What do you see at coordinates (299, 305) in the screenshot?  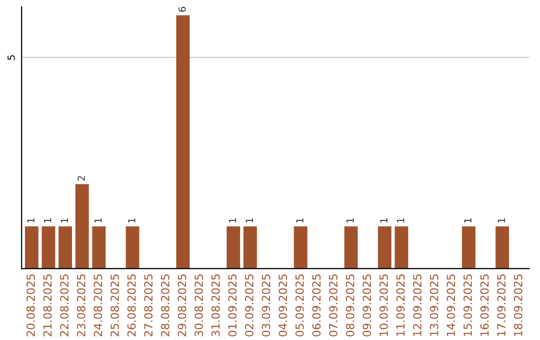 I see `x-tick-label: 05.09.2025` at bounding box center [299, 305].